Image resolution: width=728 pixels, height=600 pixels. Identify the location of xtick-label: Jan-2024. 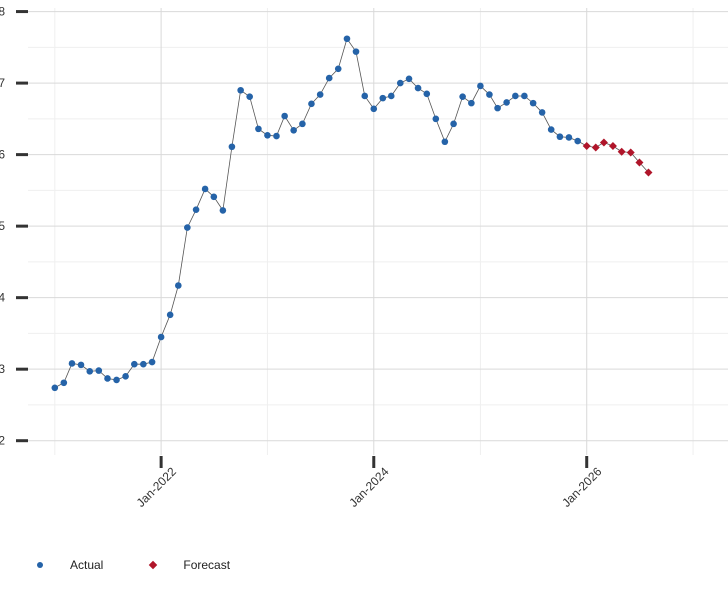
(369, 487).